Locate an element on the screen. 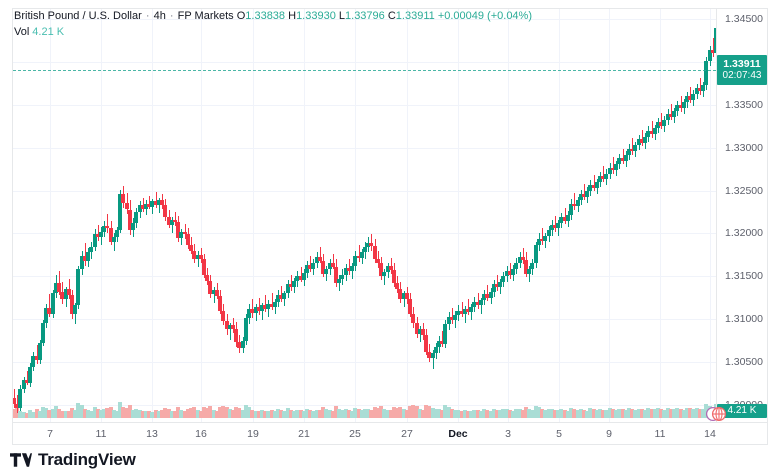 The width and height of the screenshot is (780, 470). current-price-badge: 1.33911 02:07:43 is located at coordinates (742, 69).